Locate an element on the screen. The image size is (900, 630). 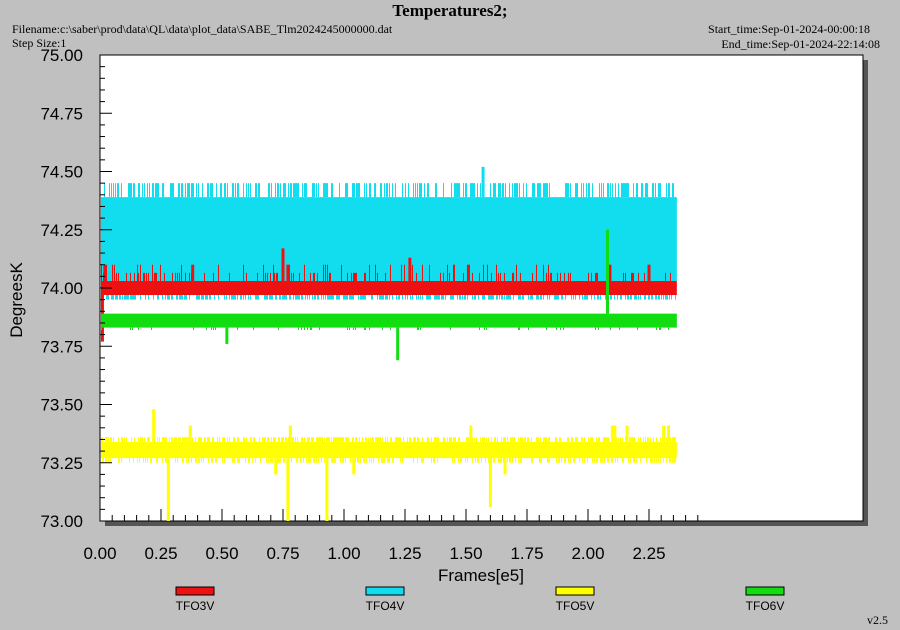
series-band-tfo6v is located at coordinates (389, 320).